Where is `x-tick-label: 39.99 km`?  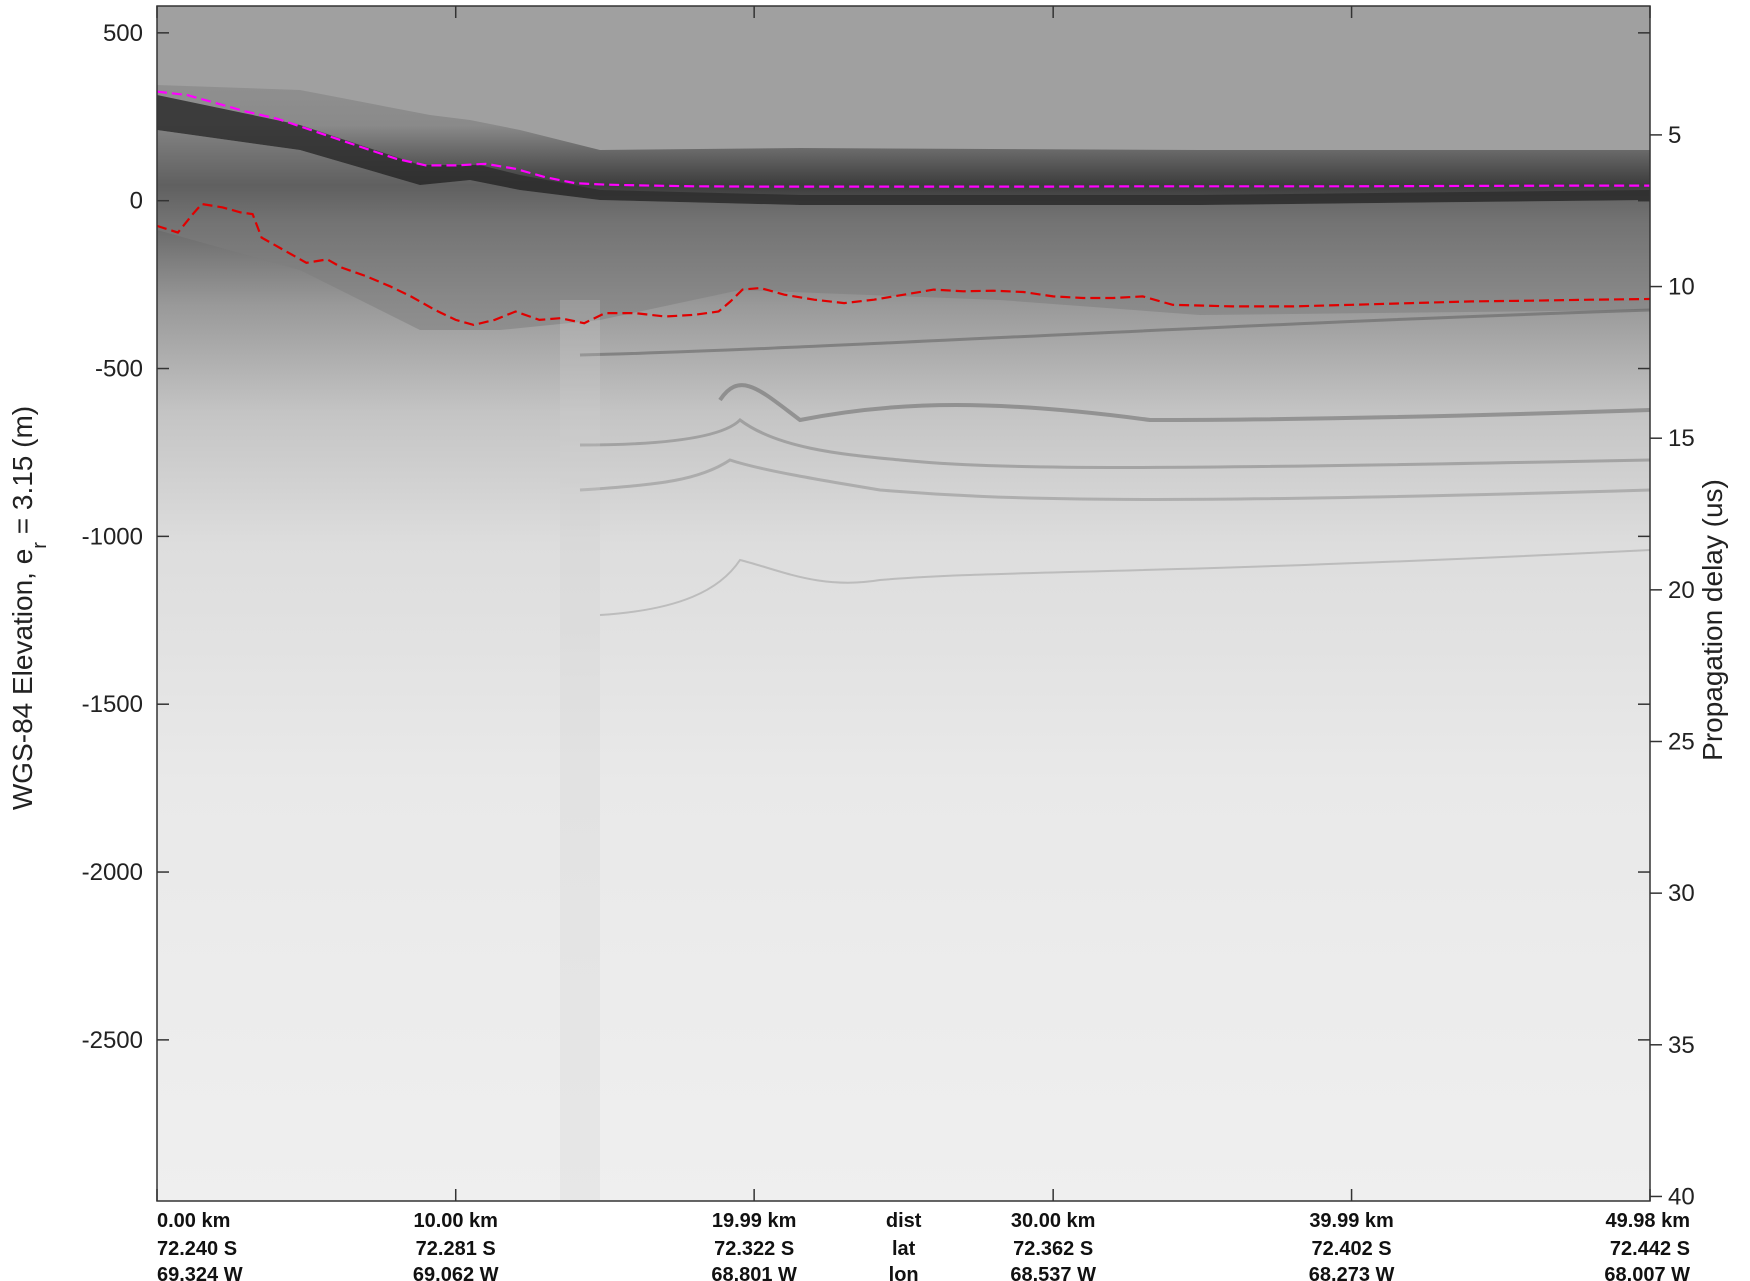
x-tick-label: 39.99 km is located at coordinates (1351, 1221).